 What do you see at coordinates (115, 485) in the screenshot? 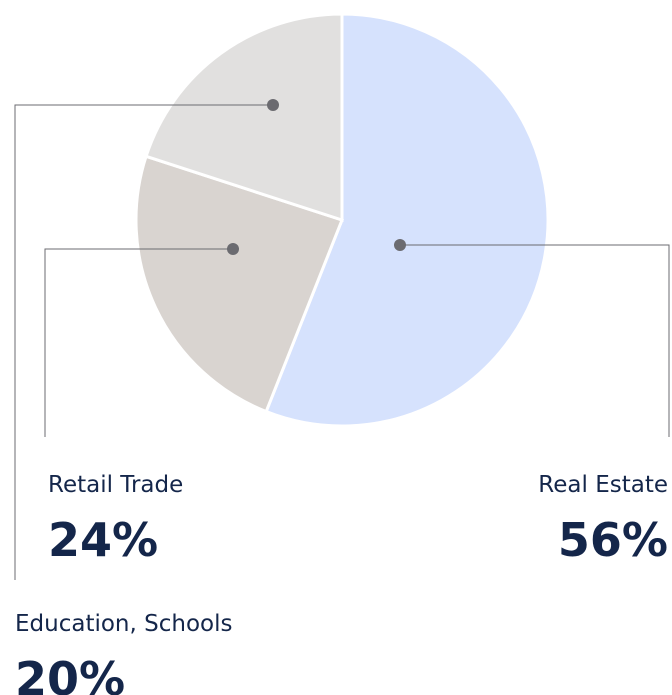
I see `category-label: Retail Trade` at bounding box center [115, 485].